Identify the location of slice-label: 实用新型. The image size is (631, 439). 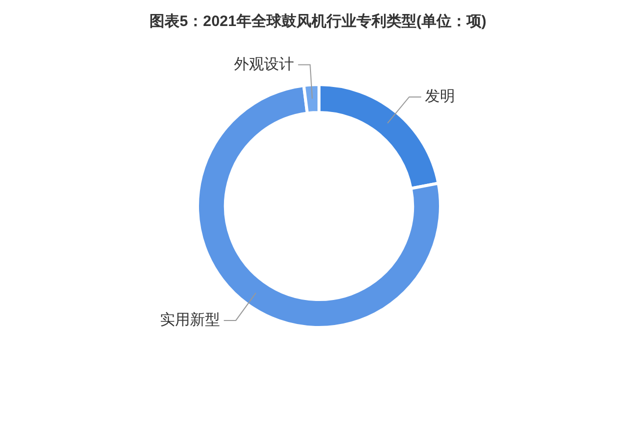
(190, 320).